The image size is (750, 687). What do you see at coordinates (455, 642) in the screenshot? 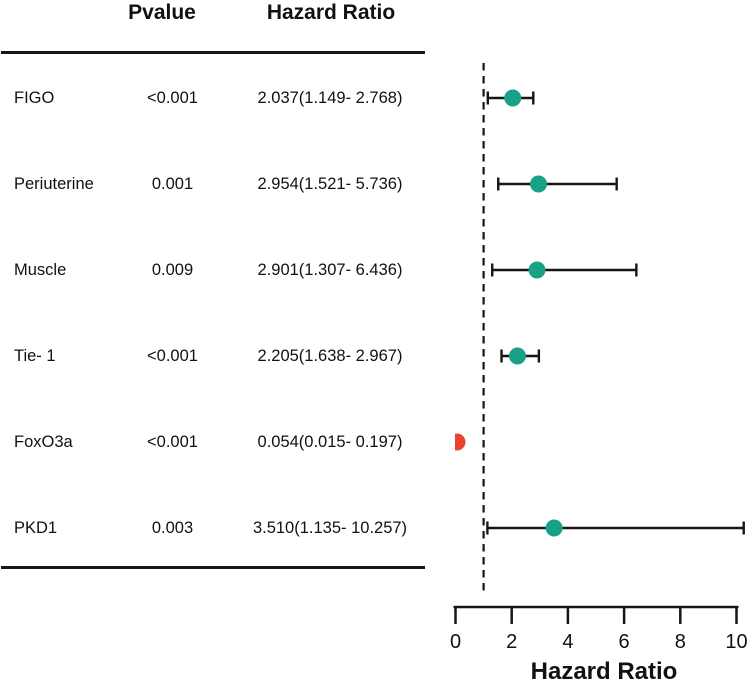
I see `x-tick-label: 0` at bounding box center [455, 642].